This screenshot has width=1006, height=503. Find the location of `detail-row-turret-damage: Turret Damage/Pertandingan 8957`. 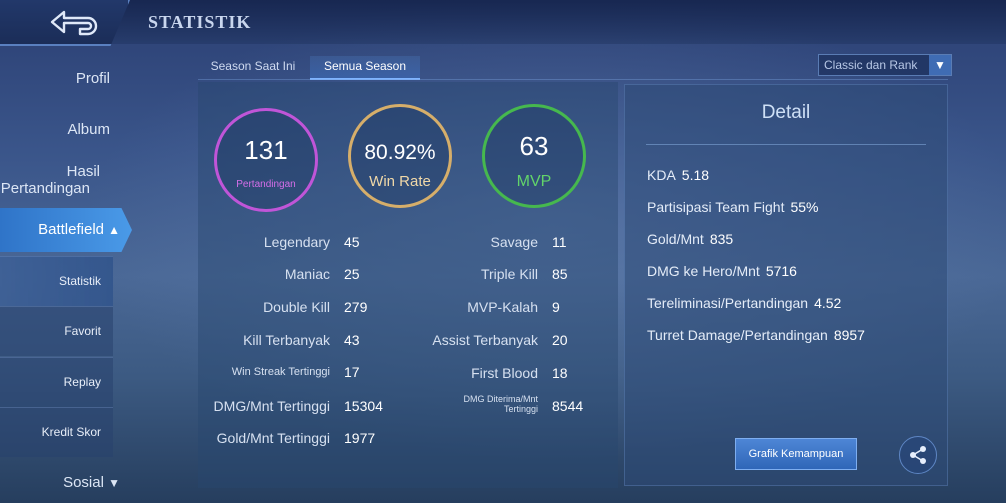

detail-row-turret-damage: Turret Damage/Pertandingan 8957 is located at coordinates (756, 335).